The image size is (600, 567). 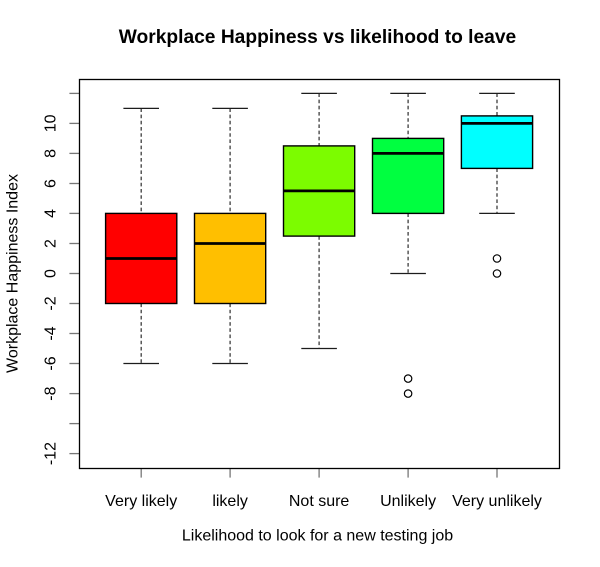 I want to click on svg-text: Not sure, so click(x=319, y=501).